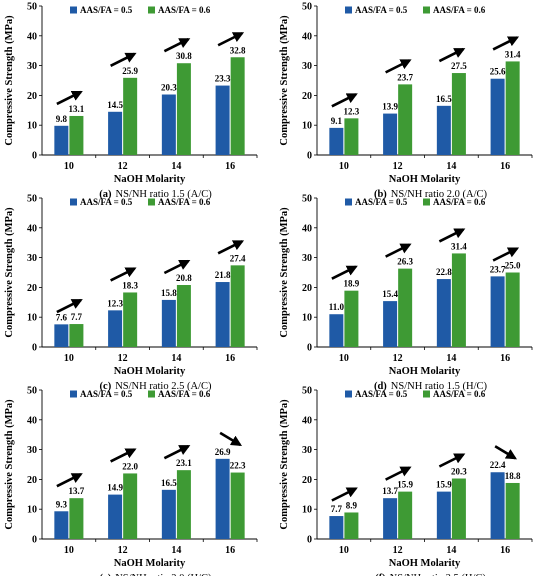 This screenshot has width=550, height=576. Describe the element at coordinates (223, 275) in the screenshot. I see `data-label: 21.8` at that location.